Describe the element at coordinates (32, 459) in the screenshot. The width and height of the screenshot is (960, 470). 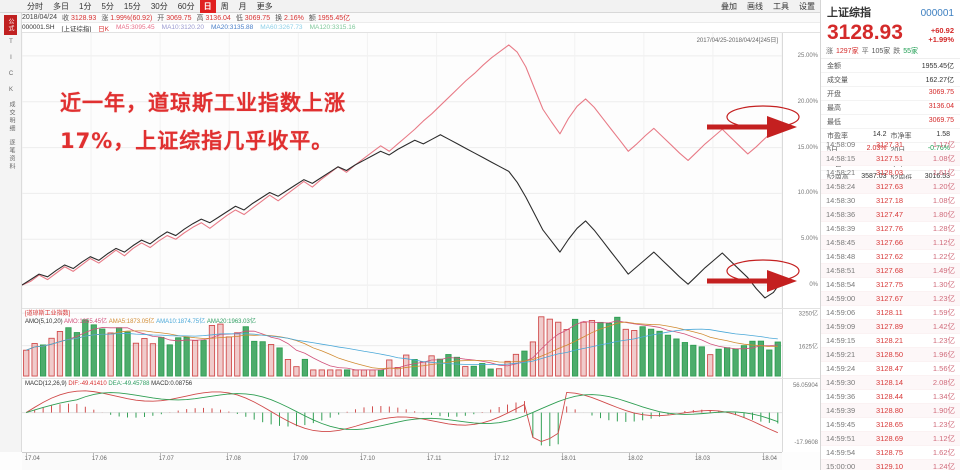
I see `x-axis-tick-0: 17.04` at that location.